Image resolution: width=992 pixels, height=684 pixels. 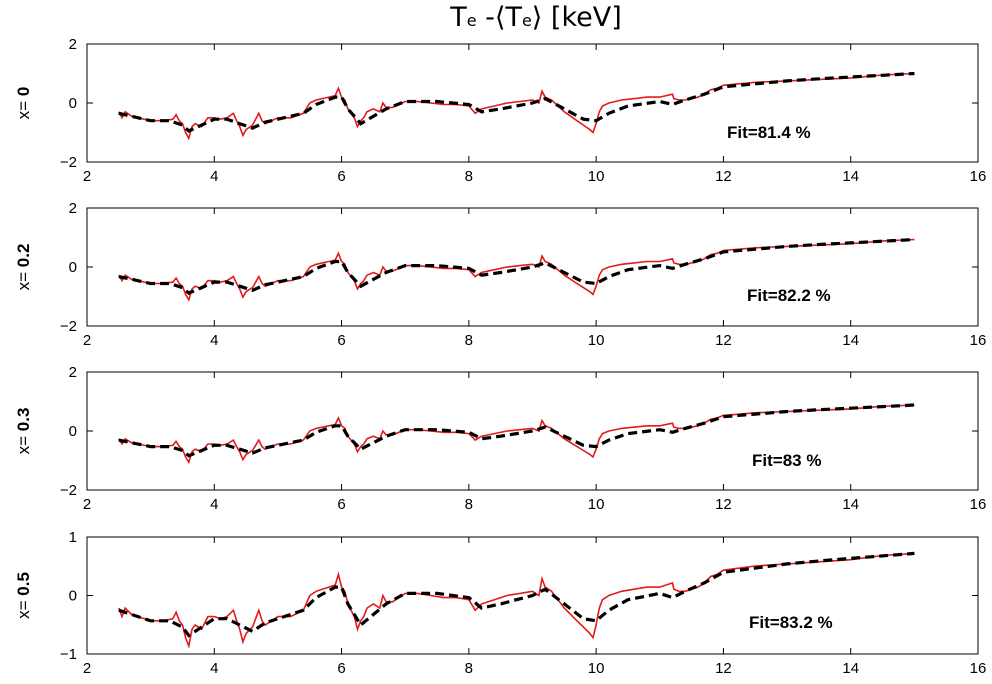 I want to click on fit-annotation: Fit=83.2 %, so click(x=791, y=622).